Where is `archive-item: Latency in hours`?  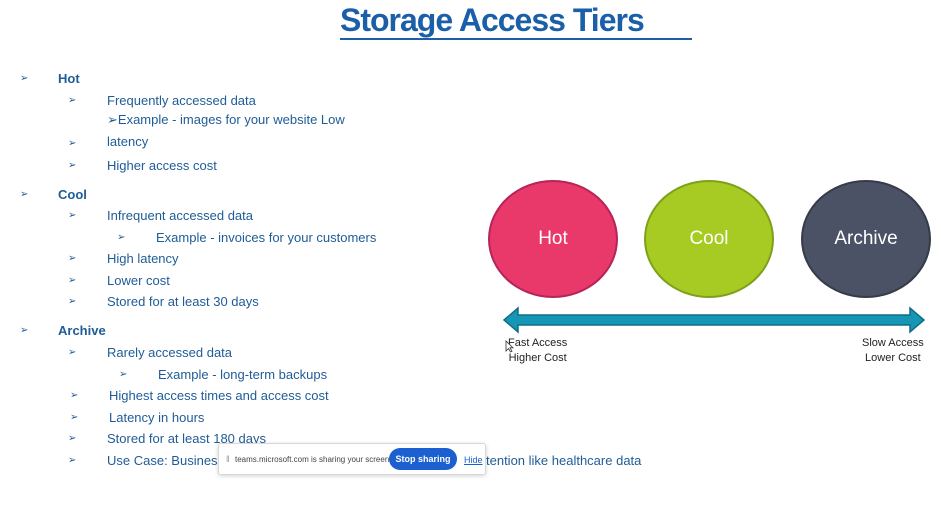 archive-item: Latency in hours is located at coordinates (157, 417).